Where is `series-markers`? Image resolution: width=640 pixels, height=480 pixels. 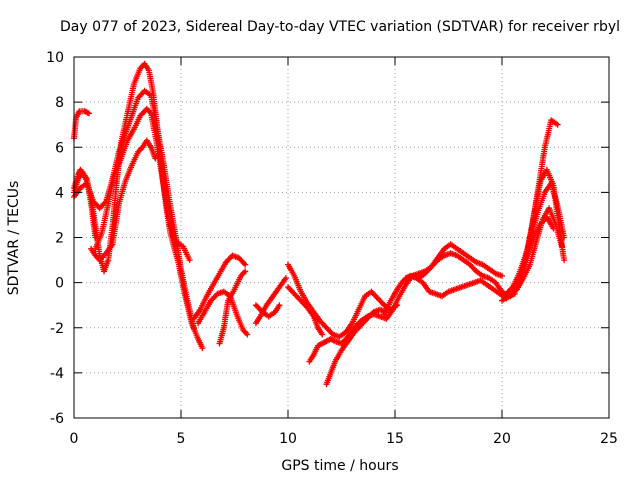
series-markers is located at coordinates (305, 311).